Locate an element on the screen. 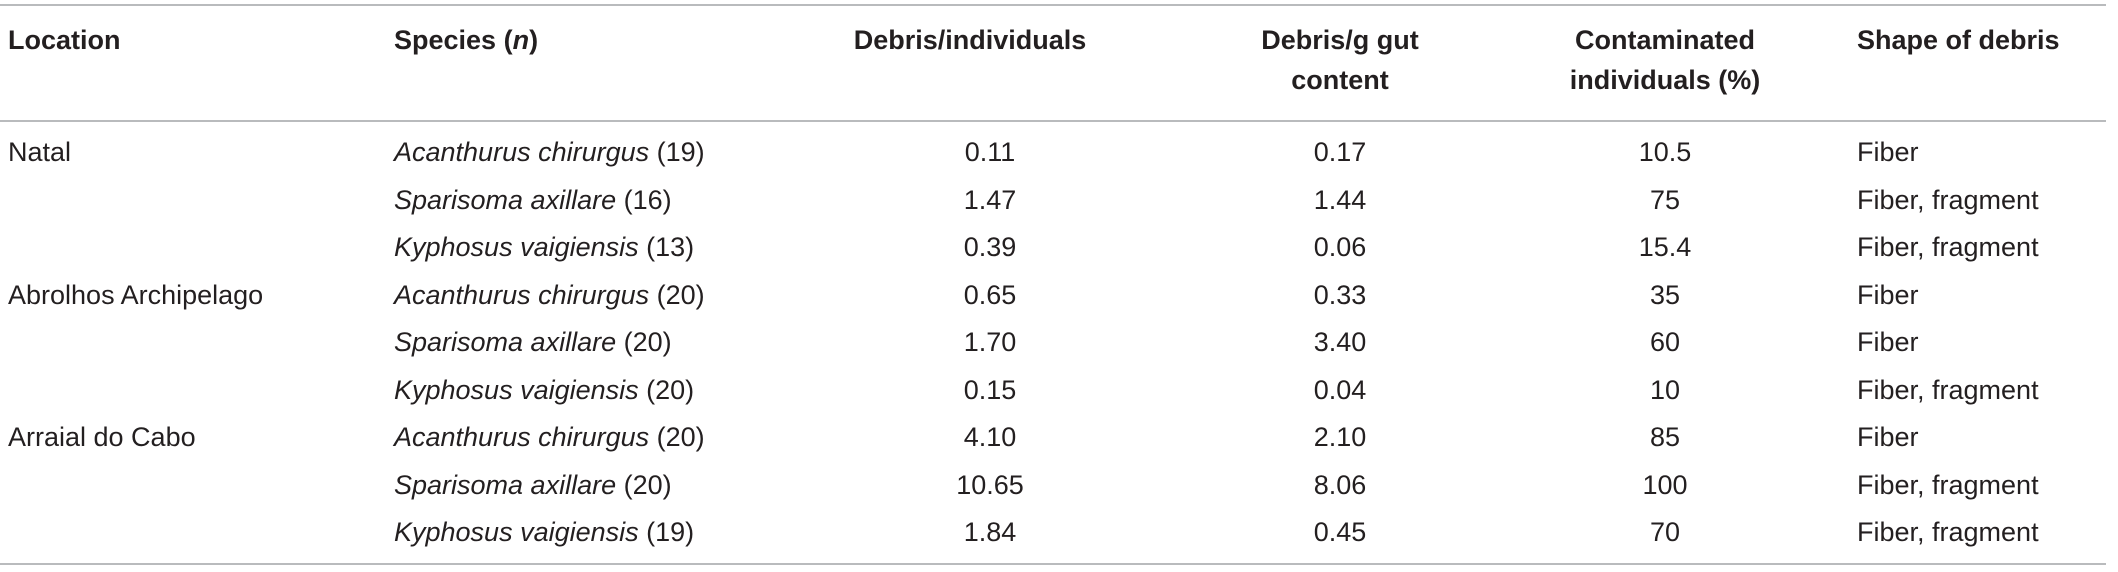 The image size is (2118, 572). contaminated-cell: 75 is located at coordinates (1665, 199).